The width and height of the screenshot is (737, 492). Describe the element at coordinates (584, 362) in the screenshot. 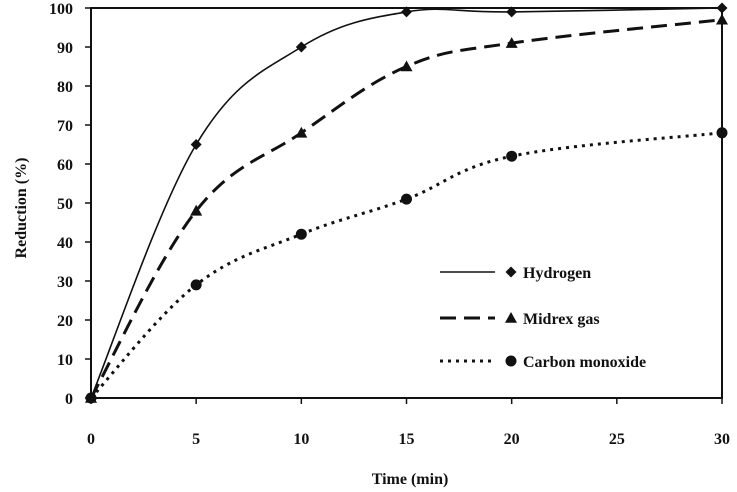

I see `legend-label: Carbon monoxide` at that location.